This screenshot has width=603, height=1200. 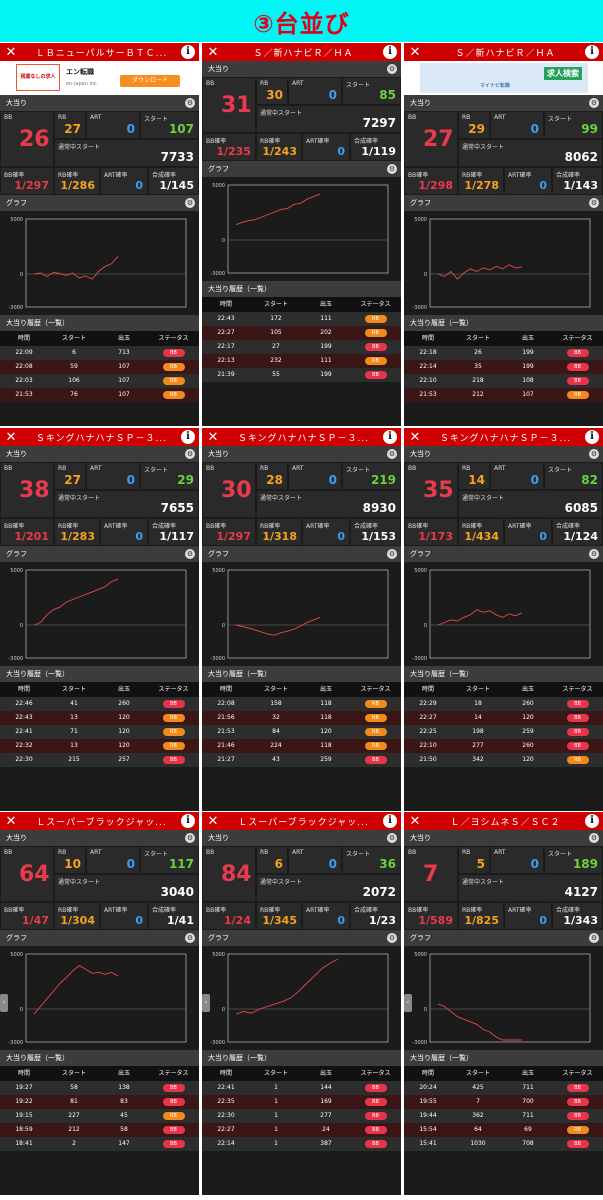 I want to click on history-table-header: 時間 スタート 出玉 ステータス, so click(x=301, y=689).